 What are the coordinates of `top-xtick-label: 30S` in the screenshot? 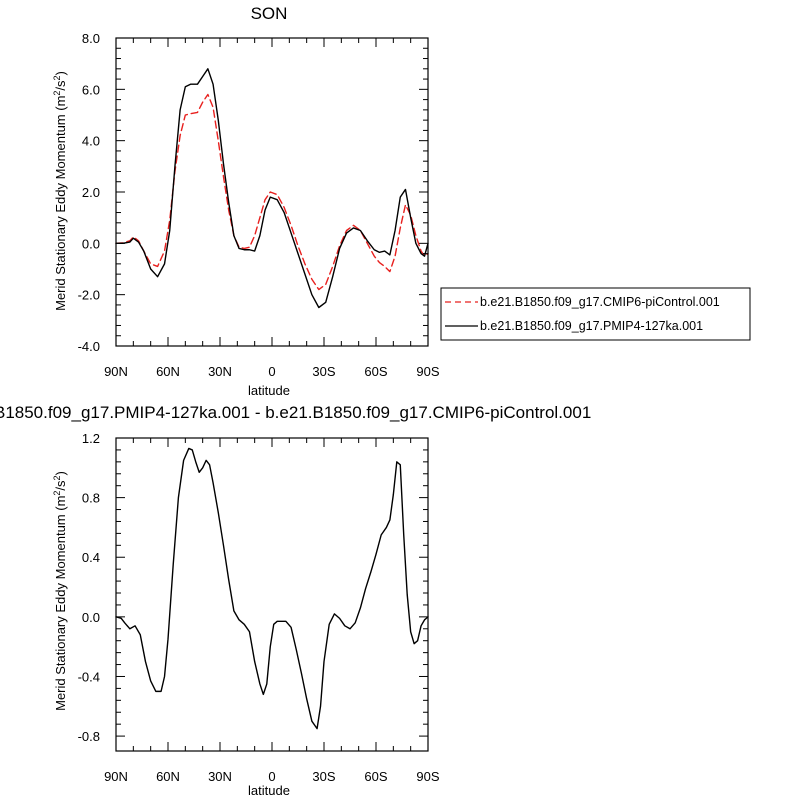 It's located at (323, 371).